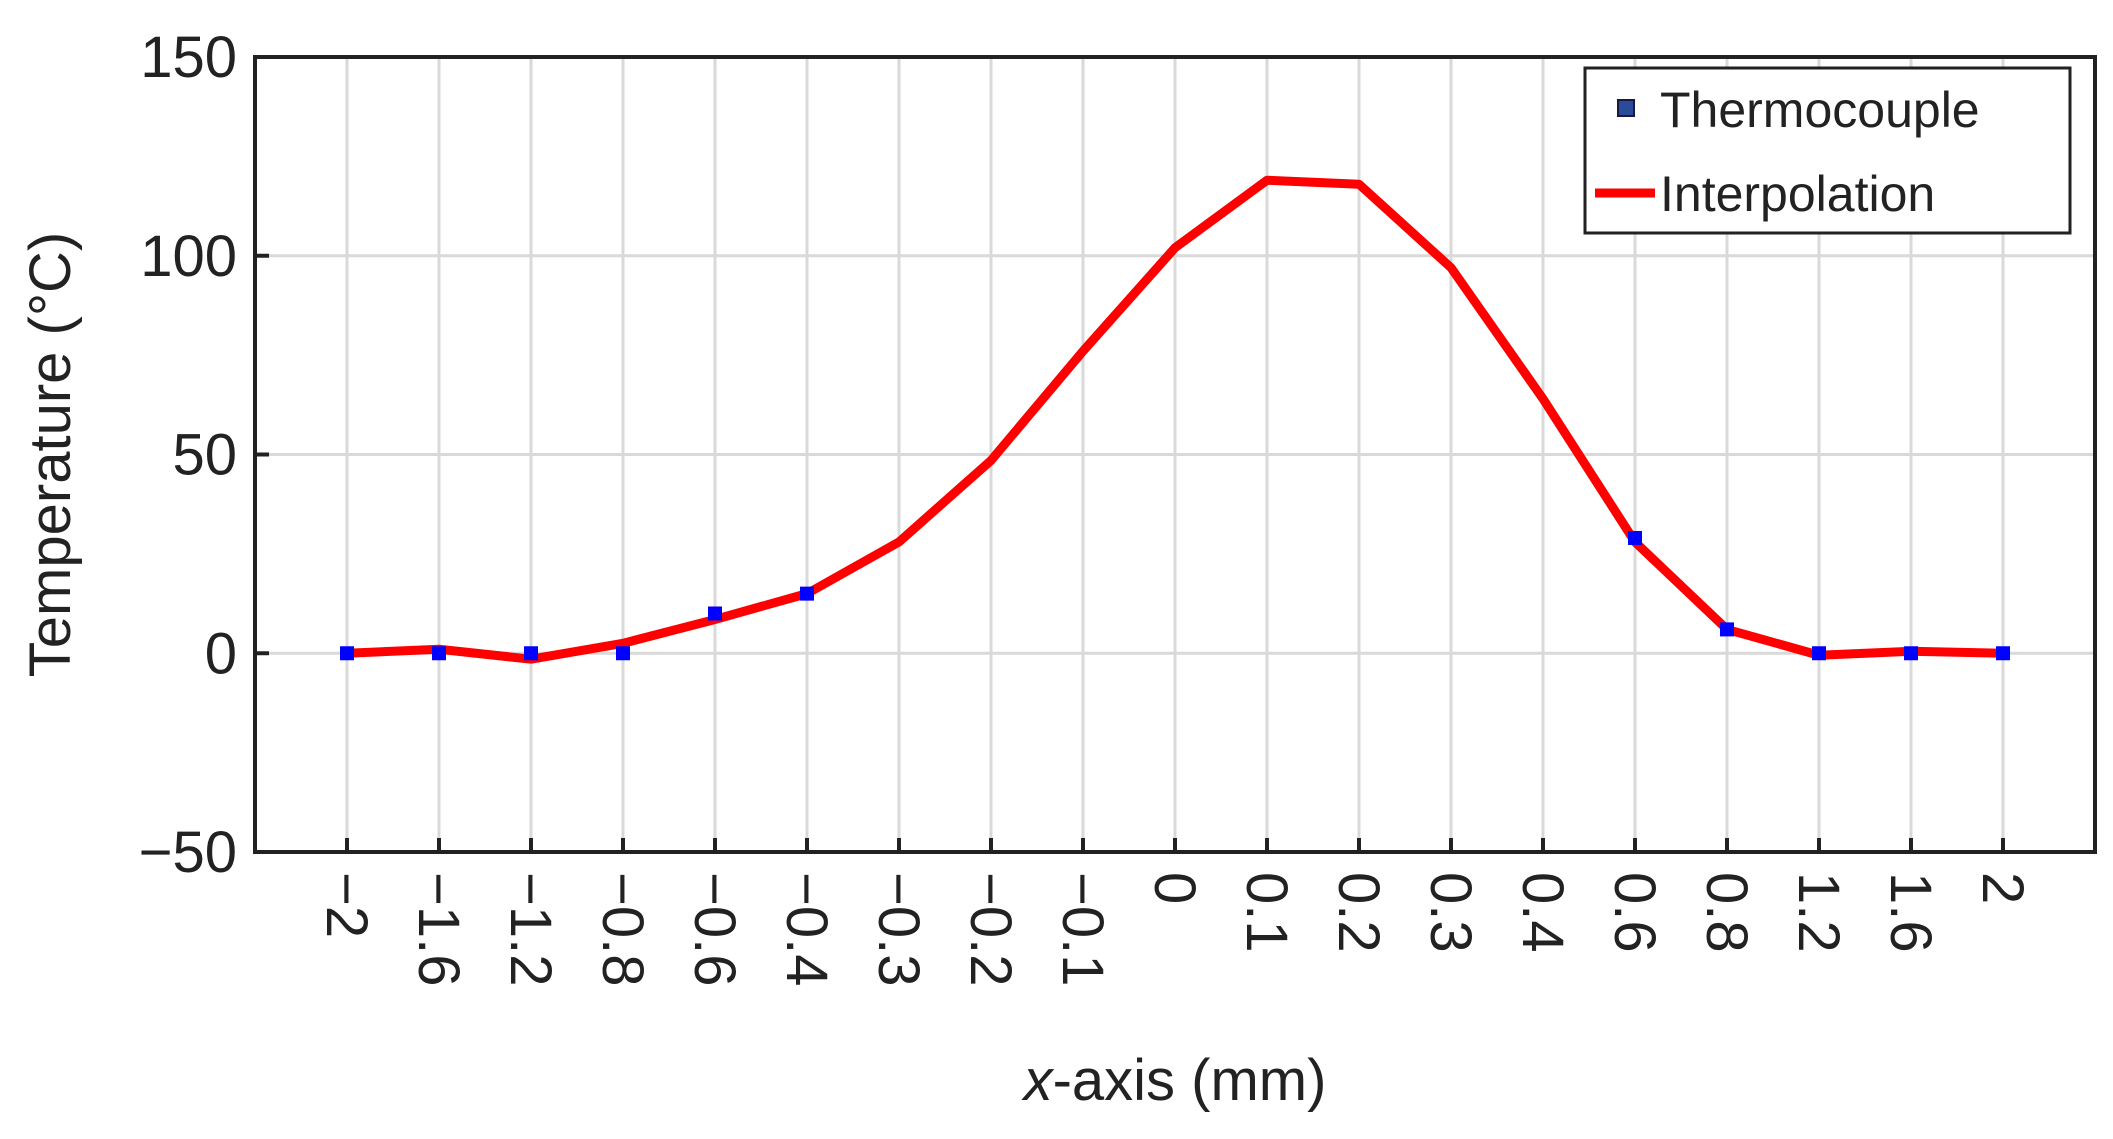 The image size is (2113, 1139). Describe the element at coordinates (806, 929) in the screenshot. I see `x-tick-label: −0.4` at that location.